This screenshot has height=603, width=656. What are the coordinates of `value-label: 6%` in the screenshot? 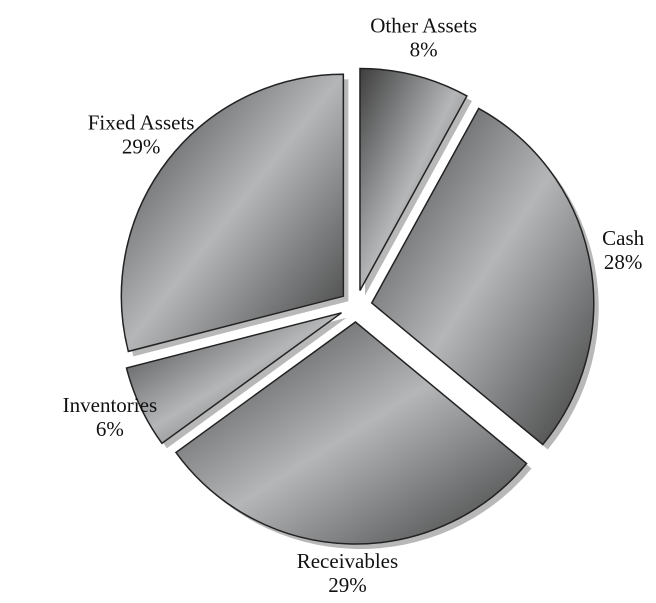 It's located at (110, 429).